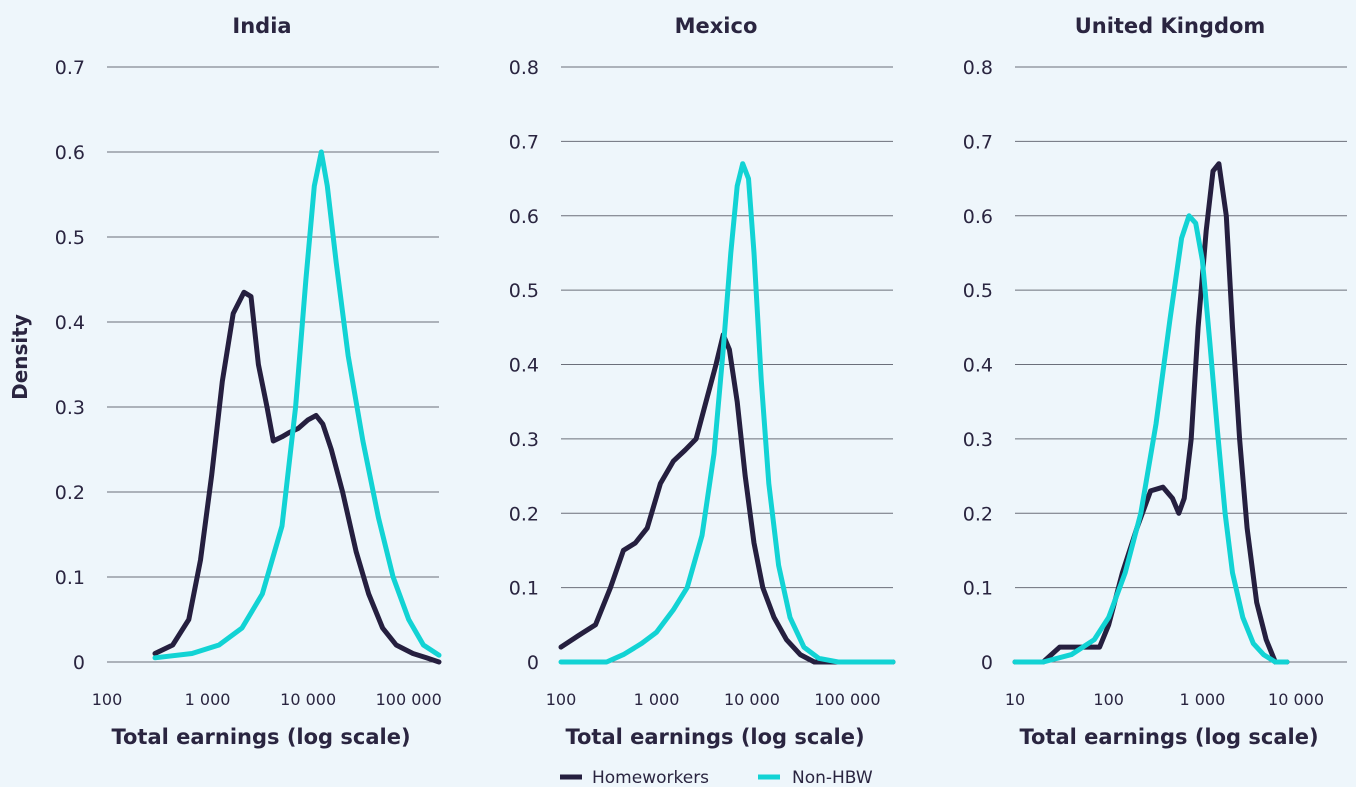  Describe the element at coordinates (1170, 26) in the screenshot. I see `chart-title: United Kingdom` at that location.